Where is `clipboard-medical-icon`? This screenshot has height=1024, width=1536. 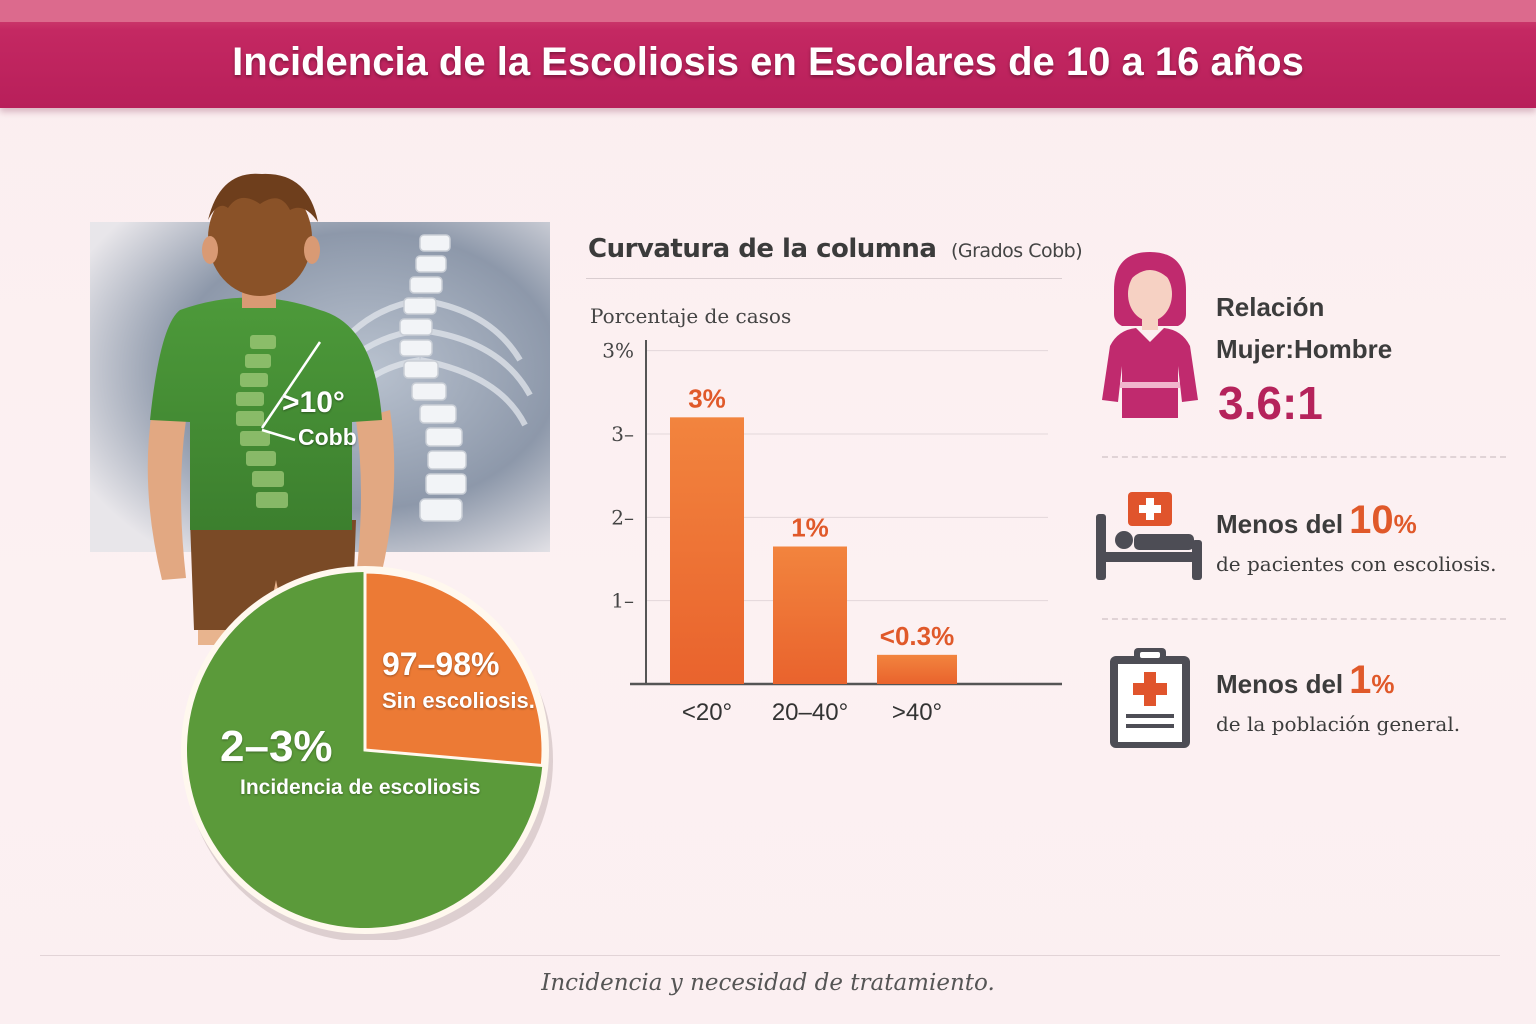 clipboard-medical-icon is located at coordinates (1150, 698).